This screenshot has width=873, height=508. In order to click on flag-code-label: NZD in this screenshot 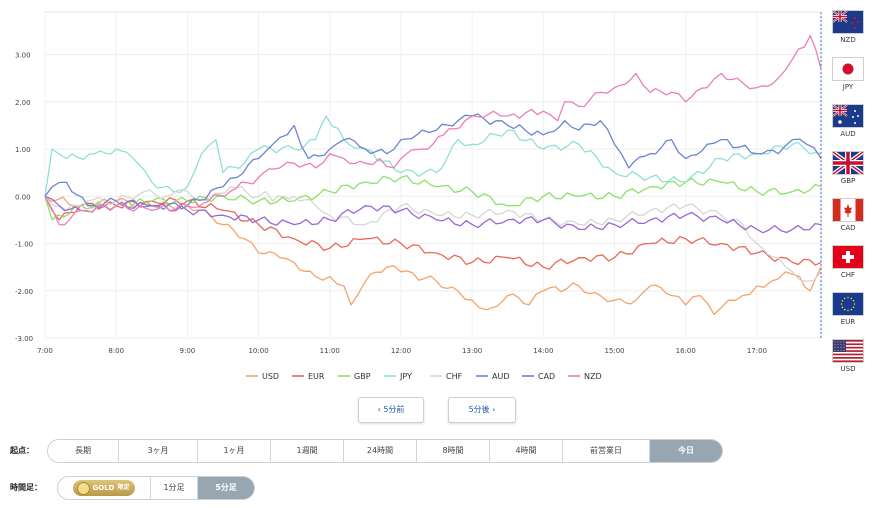, I will do `click(848, 40)`.